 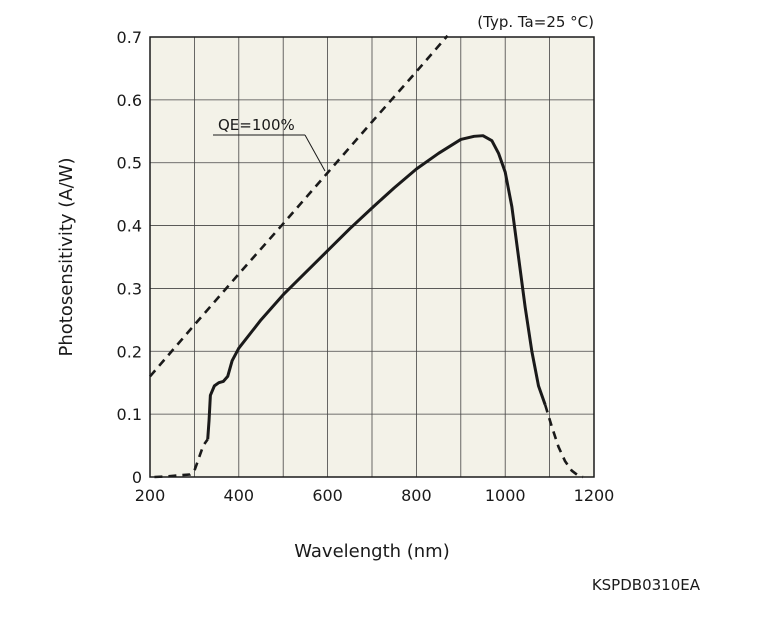 What do you see at coordinates (269, 144) in the screenshot?
I see `qe-annotation-group: QE=100%` at bounding box center [269, 144].